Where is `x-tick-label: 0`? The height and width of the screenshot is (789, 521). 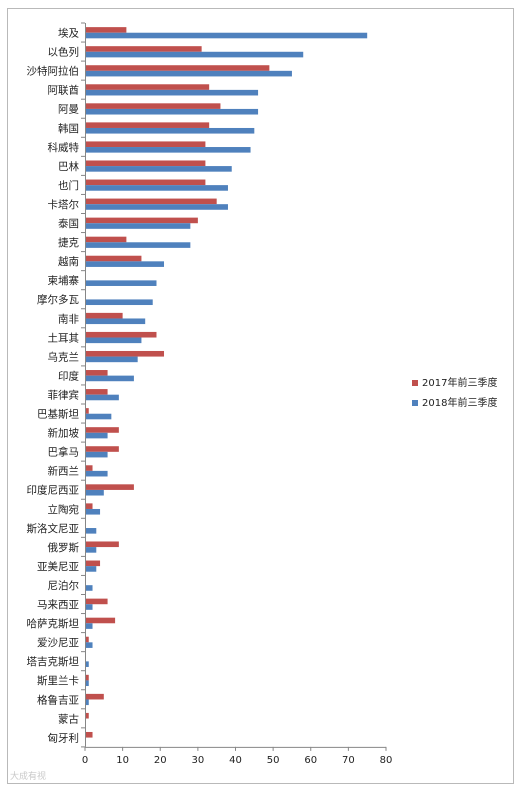
x-tick-label: 0 is located at coordinates (85, 760).